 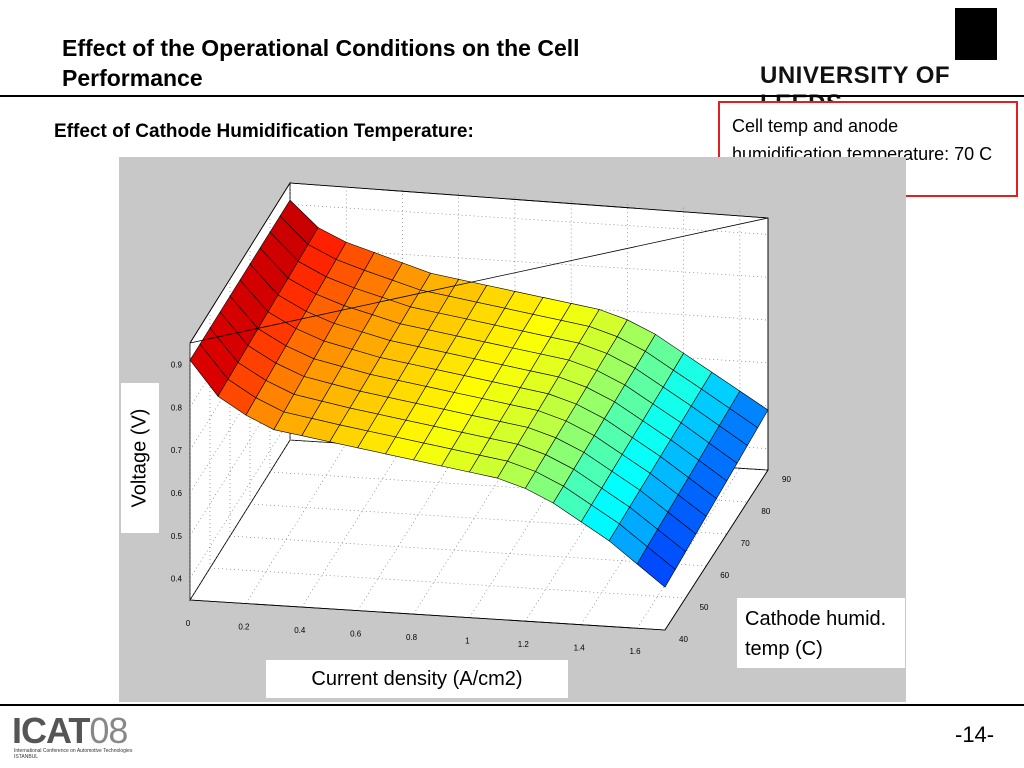 I want to click on icat-logo-text: ICAT08, so click(x=70, y=730).